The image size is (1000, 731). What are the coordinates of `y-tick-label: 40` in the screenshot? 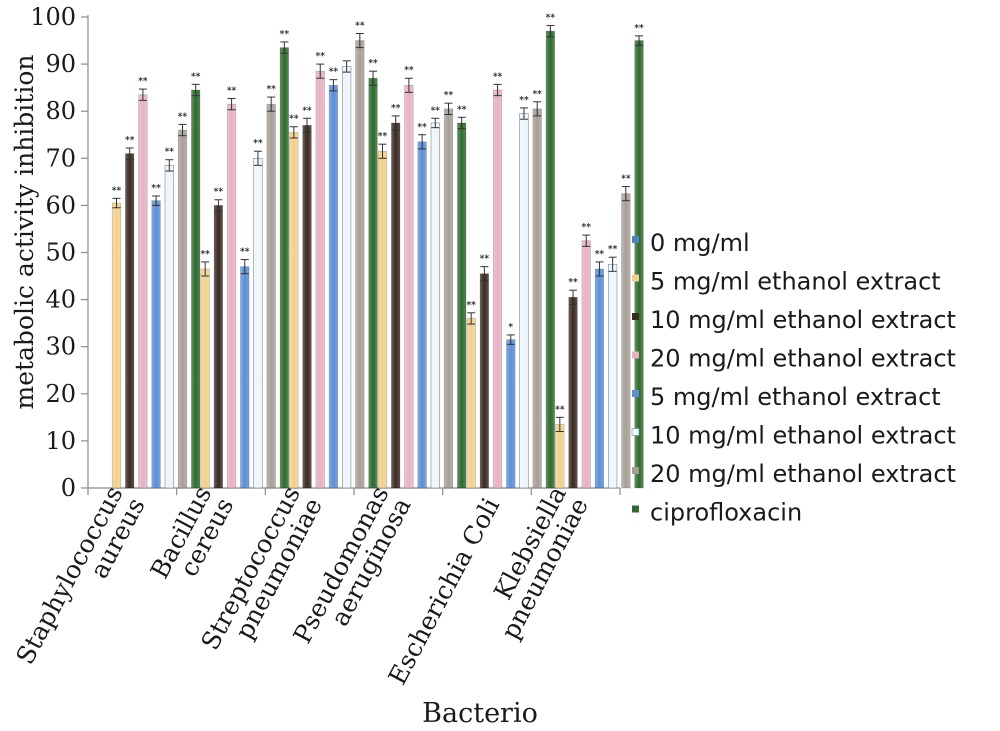 It's located at (60, 300).